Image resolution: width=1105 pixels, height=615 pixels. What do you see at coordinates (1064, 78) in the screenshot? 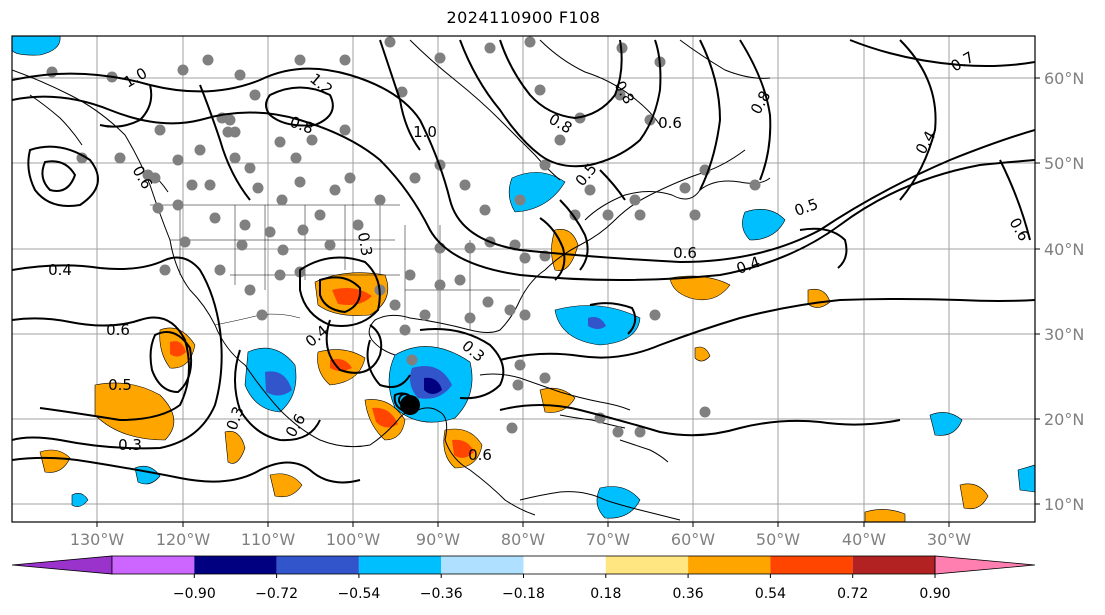
I see `latitude-label: 60°N` at bounding box center [1064, 78].